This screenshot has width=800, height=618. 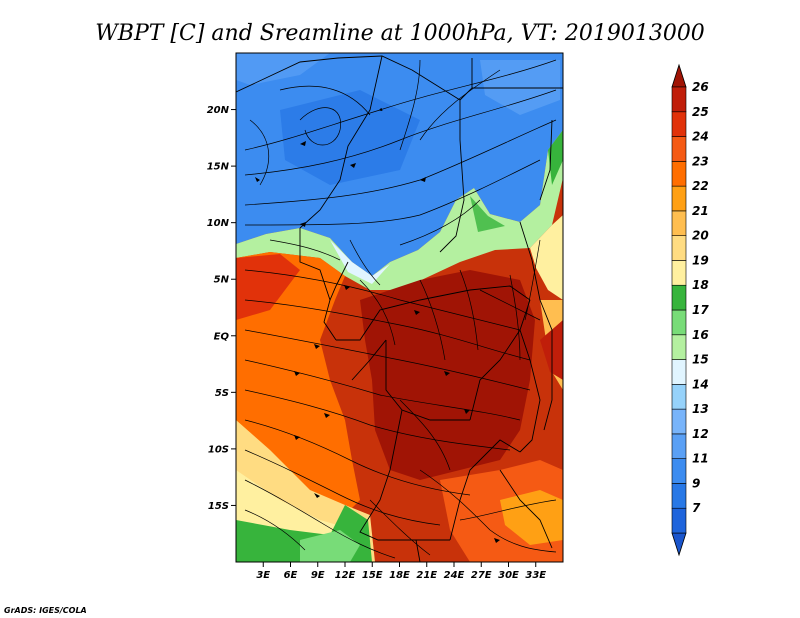 I want to click on colorbar: 7 9 11 12 13 14 15 16 17 18 19 20 21 22 23 24 25 26, so click(x=690, y=310).